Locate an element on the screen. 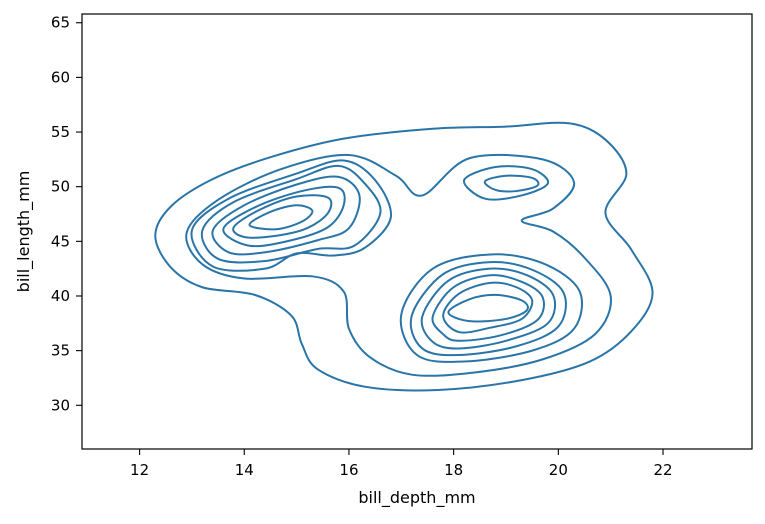 Image resolution: width=765 pixels, height=524 pixels. x-tick-label: 20 is located at coordinates (558, 470).